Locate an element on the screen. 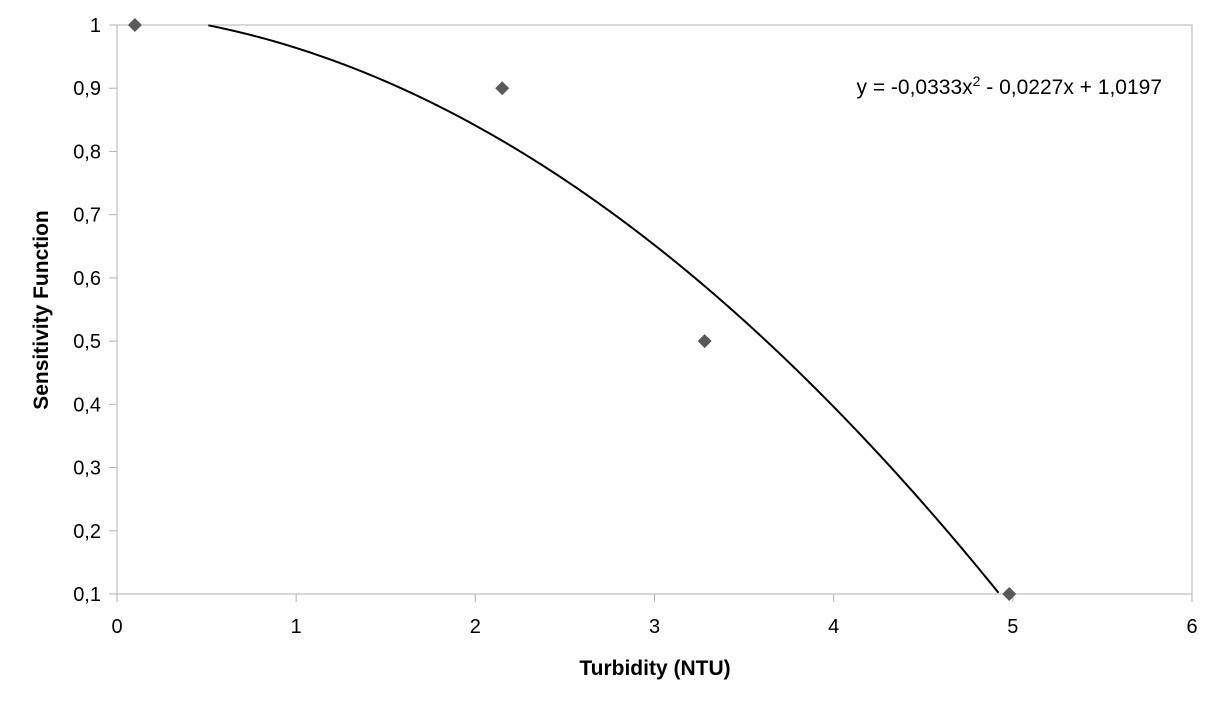 This screenshot has width=1216, height=707. y-tick-label: 1 is located at coordinates (95, 26).